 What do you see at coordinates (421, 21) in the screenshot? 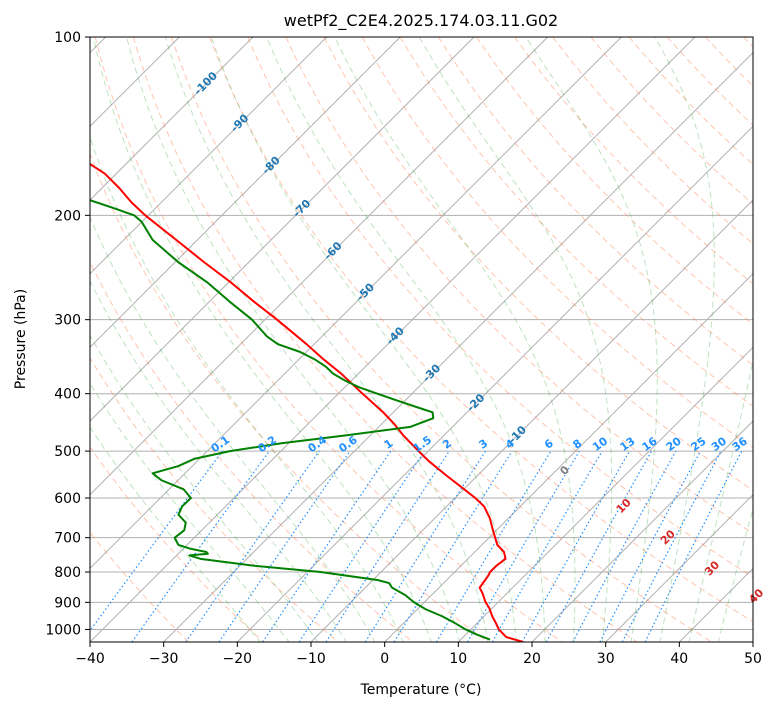
I see `chart-title: wetPf2_C2E4.2025.174.03.11.G02` at bounding box center [421, 21].